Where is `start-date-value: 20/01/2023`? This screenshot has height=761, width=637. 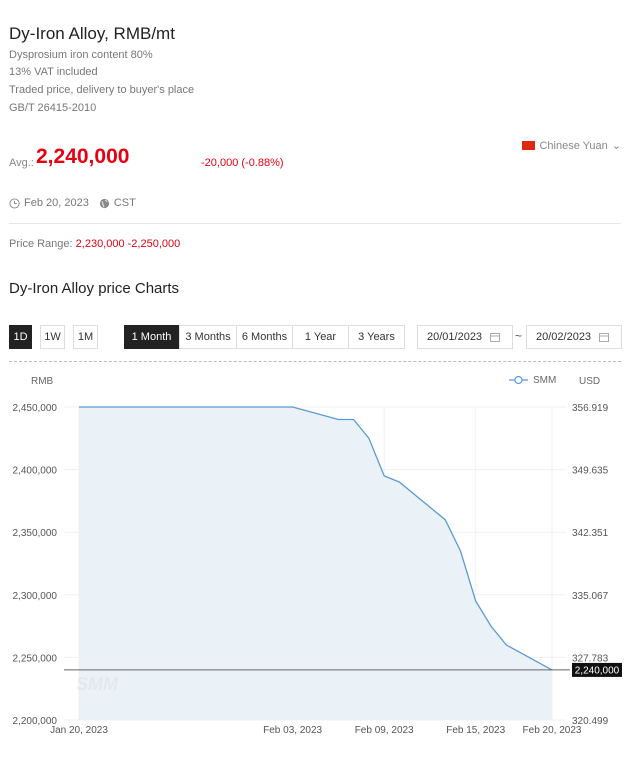 start-date-value: 20/01/2023 is located at coordinates (455, 337).